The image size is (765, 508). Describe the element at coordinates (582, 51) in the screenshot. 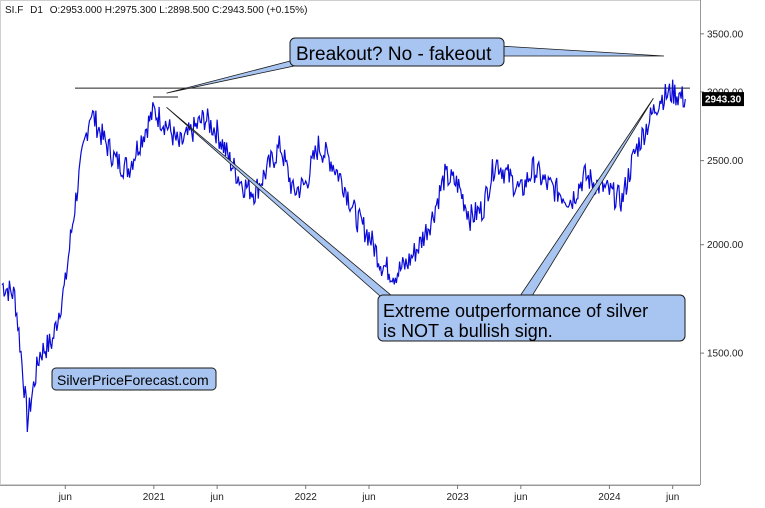

I see `top-callout-pointer-right` at that location.